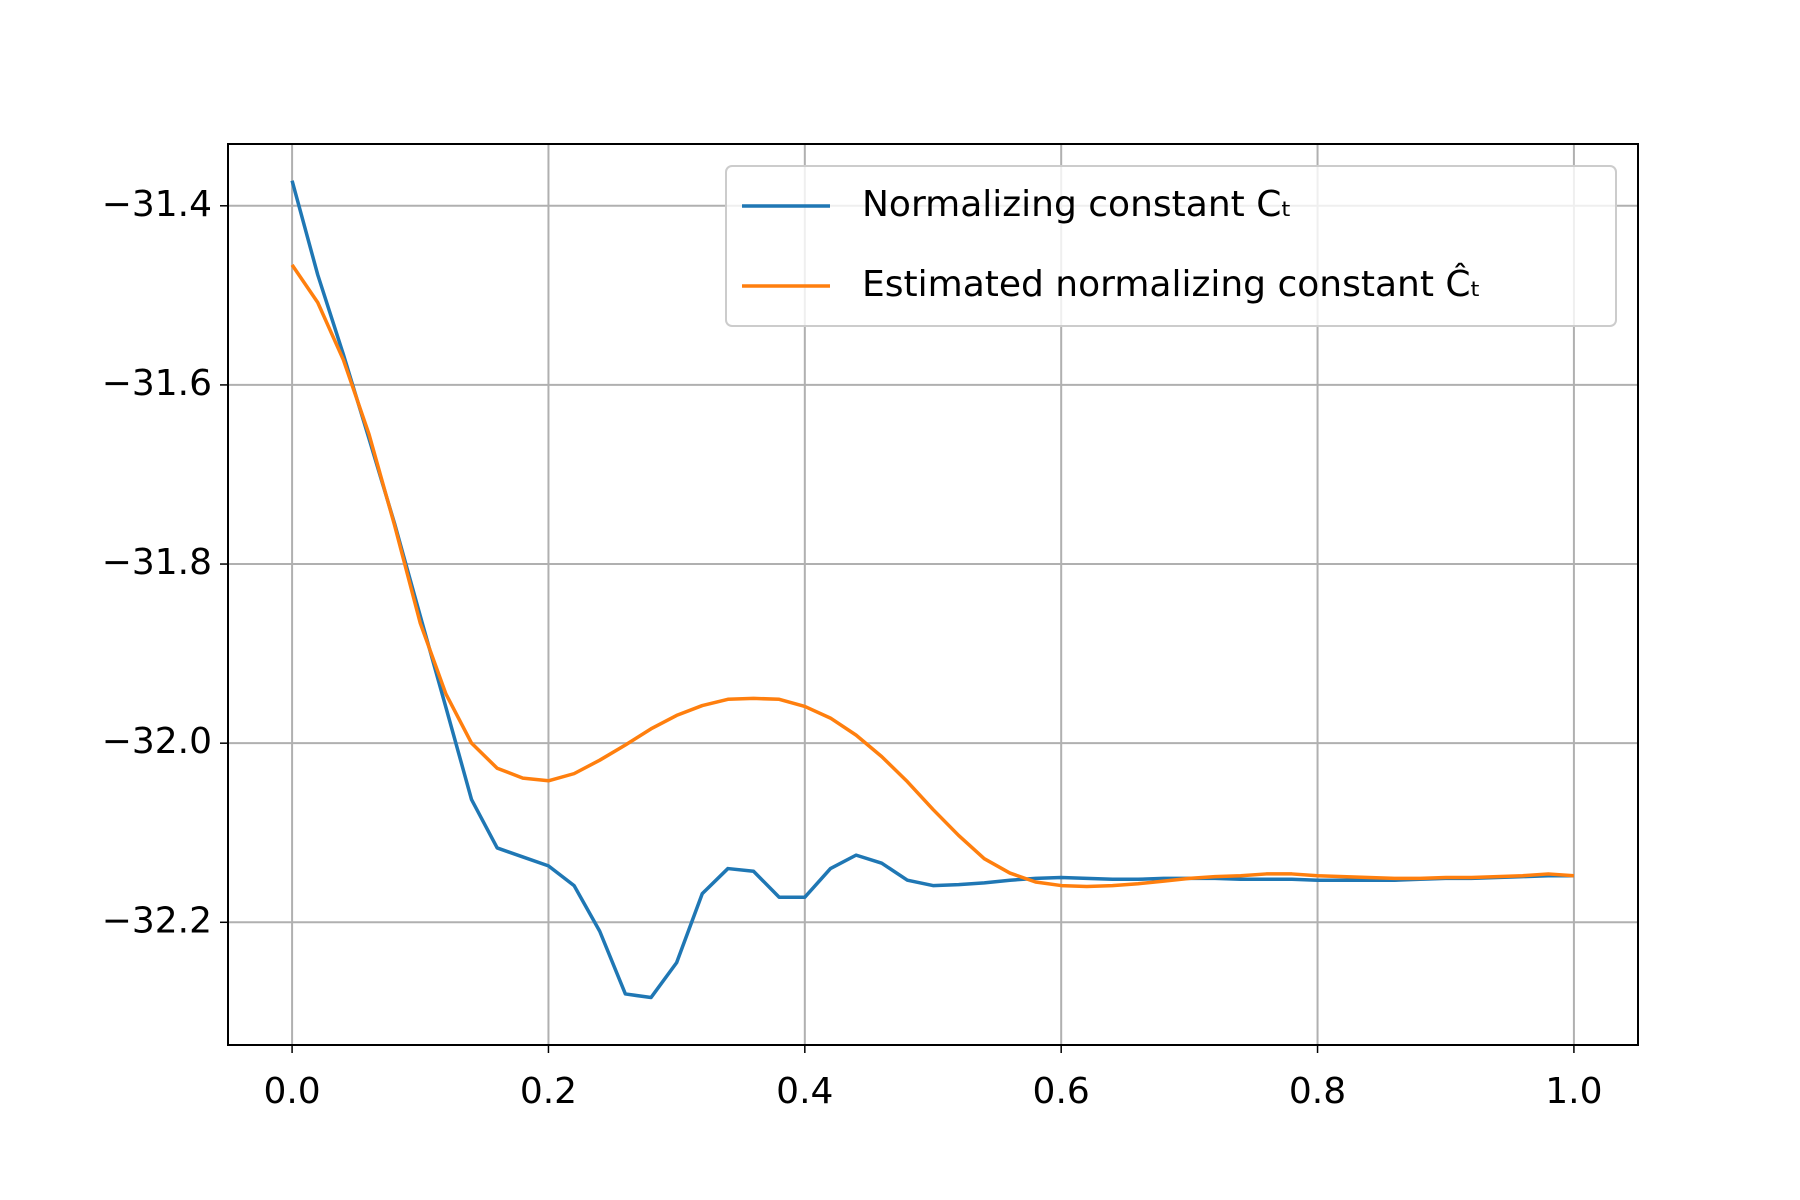 This screenshot has height=1200, width=1800. What do you see at coordinates (548, 1091) in the screenshot?
I see `x-tick-label: 0.2` at bounding box center [548, 1091].